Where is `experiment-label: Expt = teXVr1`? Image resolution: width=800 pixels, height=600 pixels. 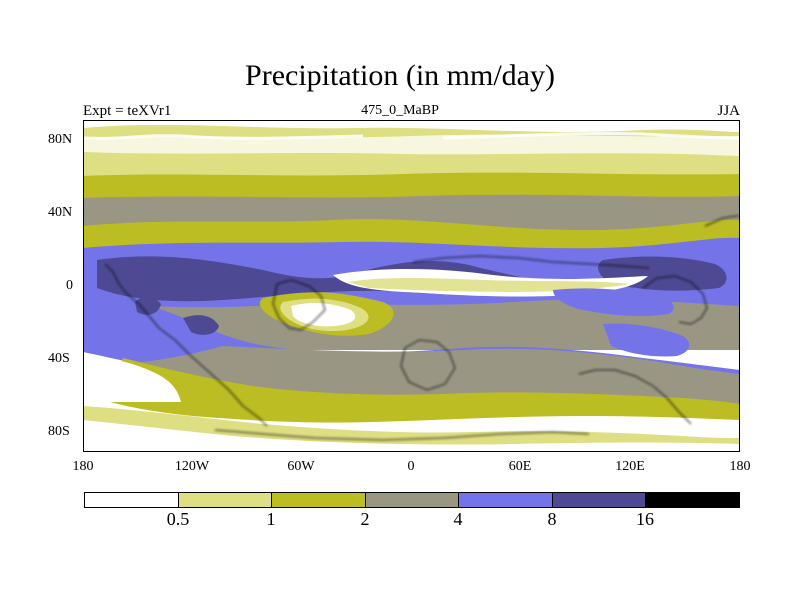
experiment-label: Expt = teXVr1 is located at coordinates (127, 111).